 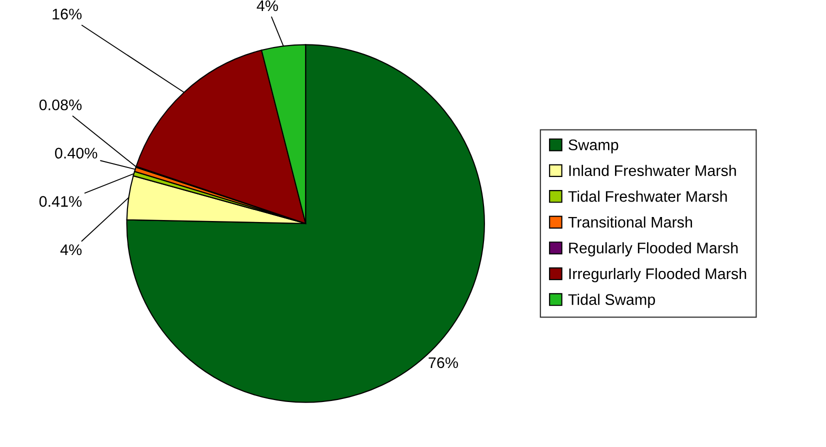 I want to click on data-label: 0.40%, so click(x=76, y=153).